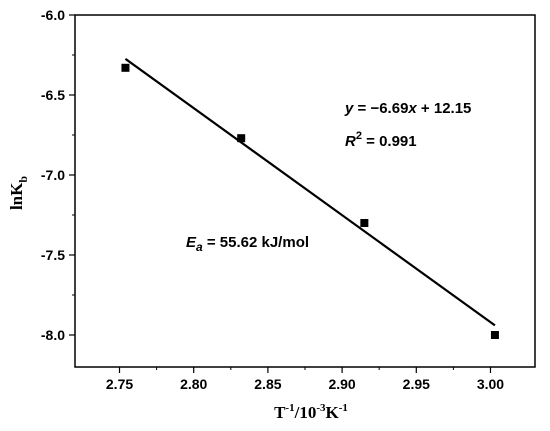 The height and width of the screenshot is (431, 550). What do you see at coordinates (119, 384) in the screenshot?
I see `x-tick-label: 2.75` at bounding box center [119, 384].